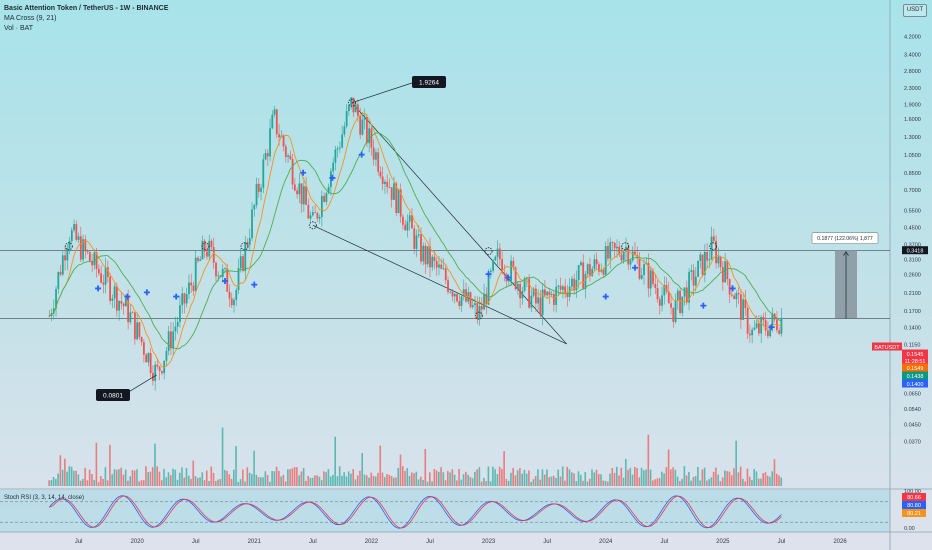 This screenshot has height=550, width=932. I want to click on currency-selector: USDT, so click(915, 10).